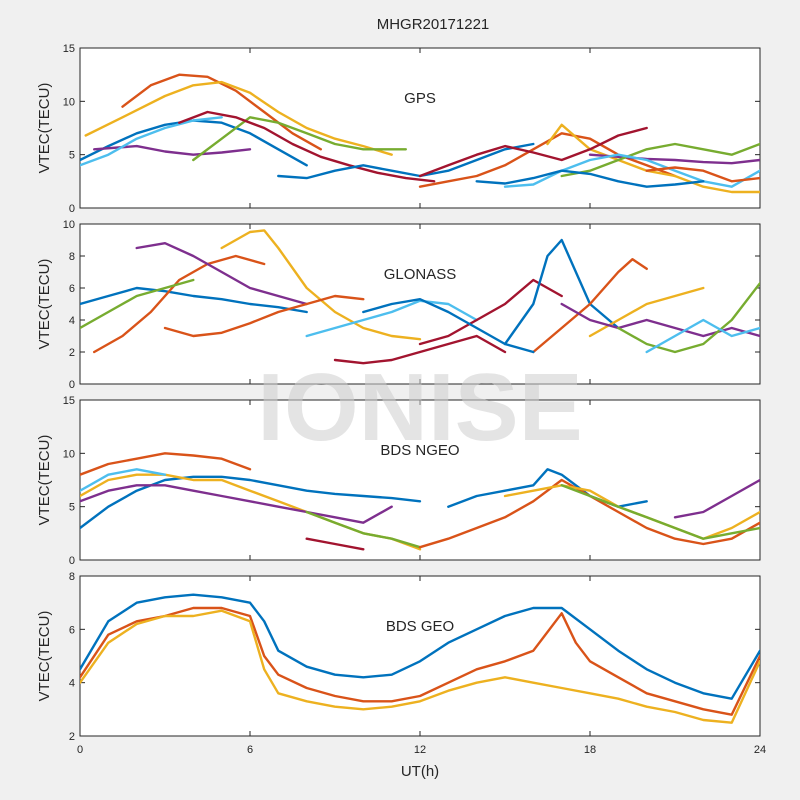 This screenshot has height=800, width=800. I want to click on x-axis-label: UT(h), so click(420, 771).